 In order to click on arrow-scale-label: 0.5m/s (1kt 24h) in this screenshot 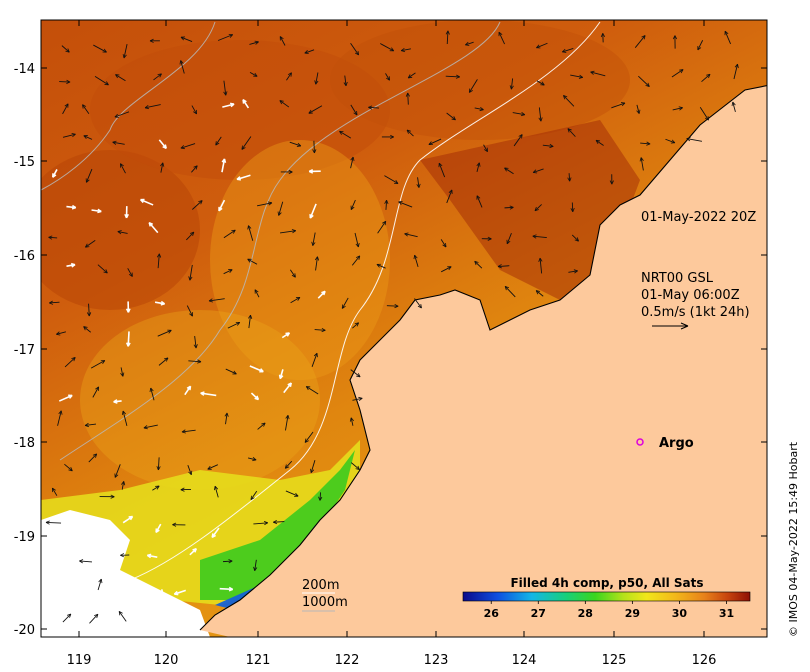, I will do `click(695, 312)`.